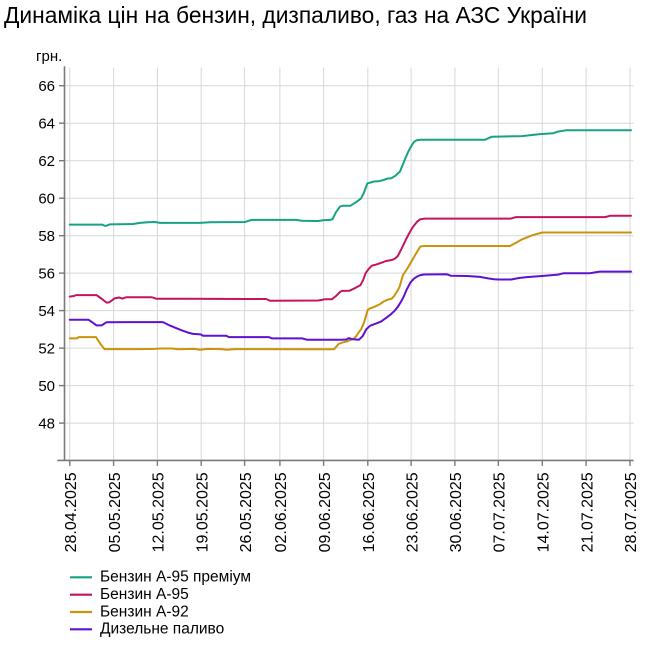 The height and width of the screenshot is (654, 649). What do you see at coordinates (456, 512) in the screenshot?
I see `svg-text: 30.06.2025` at bounding box center [456, 512].